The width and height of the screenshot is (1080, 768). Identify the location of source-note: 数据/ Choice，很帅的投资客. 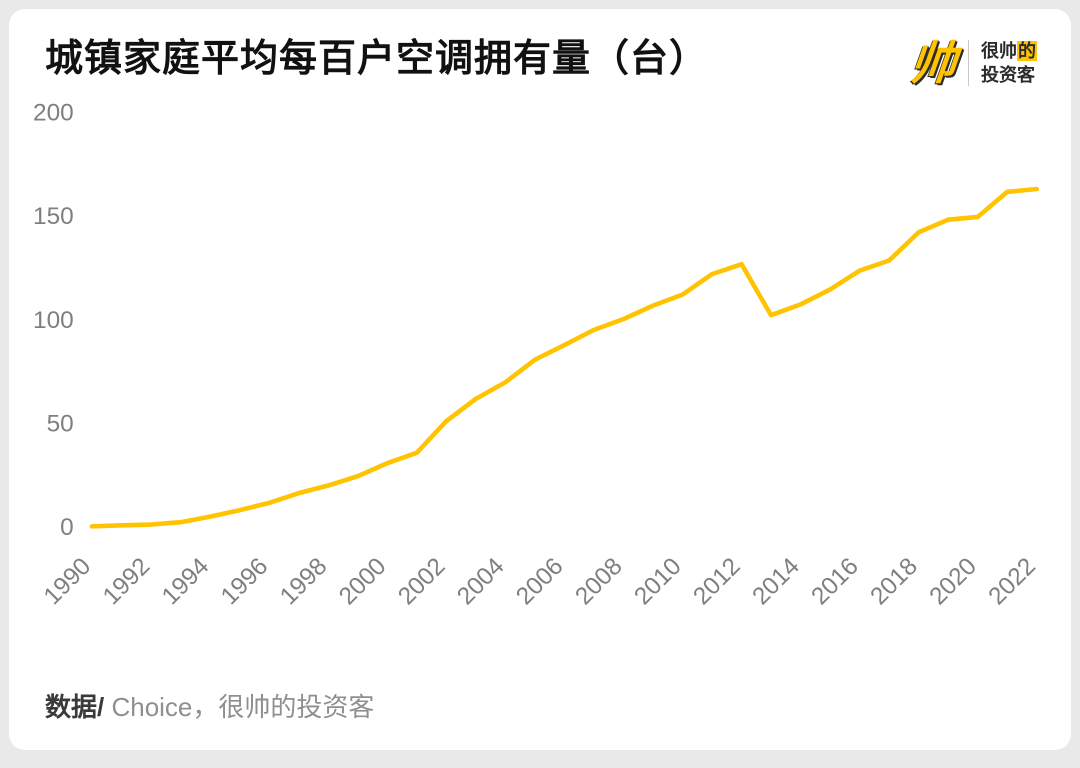
(209, 705).